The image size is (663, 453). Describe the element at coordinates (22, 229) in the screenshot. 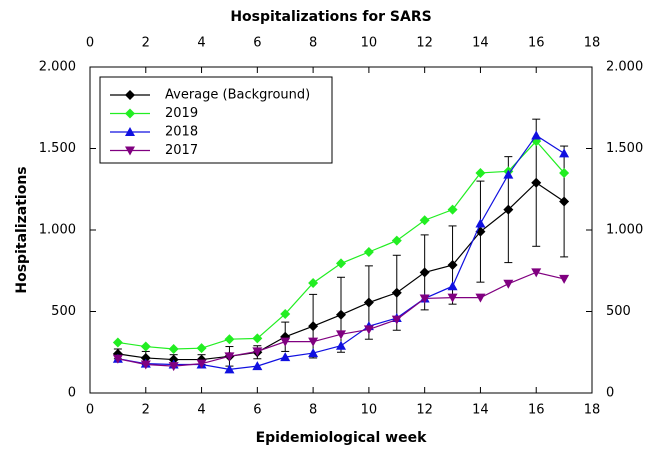

I see `y-axis-label: Hospitalizations` at that location.